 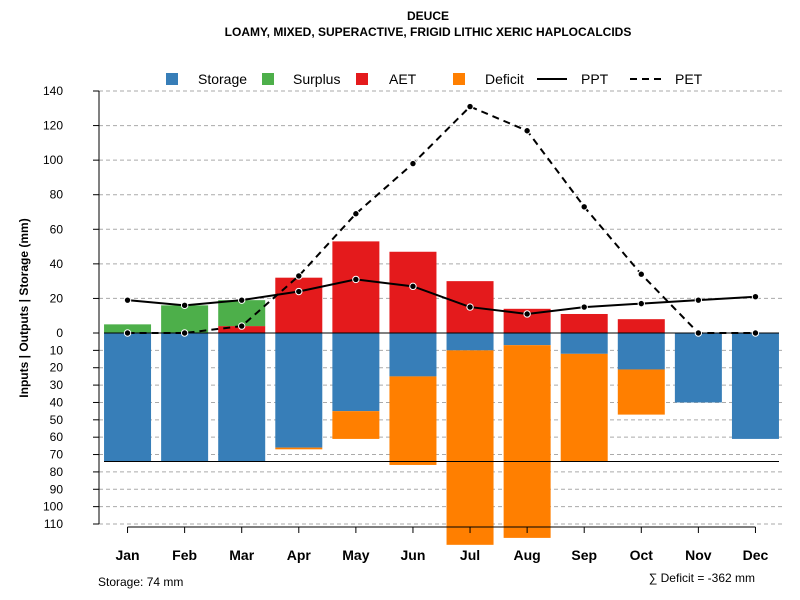 I want to click on chart-title: DEUCE, so click(x=428, y=16).